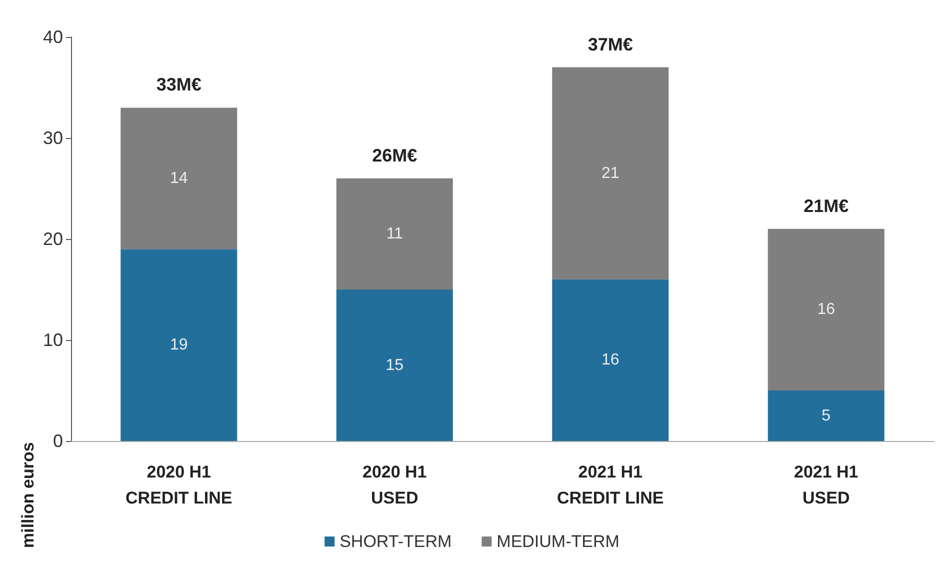  What do you see at coordinates (179, 485) in the screenshot?
I see `x-tick-label: 2020 H1 CREDIT LINE` at bounding box center [179, 485].